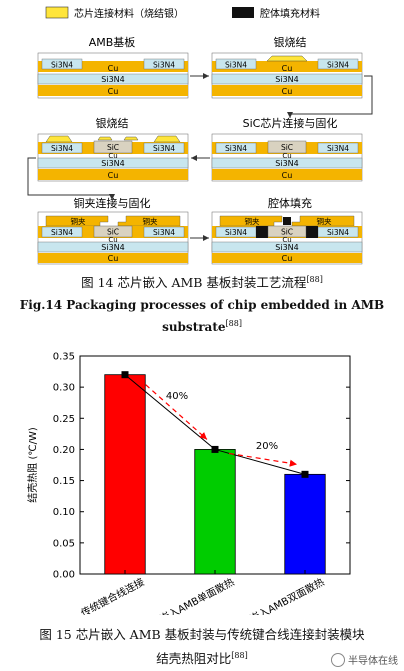 The image size is (404, 671). Describe the element at coordinates (364, 659) in the screenshot. I see `watermark: 半导体在线` at that location.